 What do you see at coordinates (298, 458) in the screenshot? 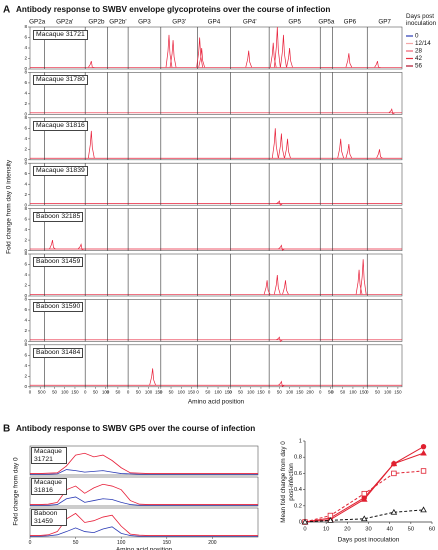
I see `y-tick-label: 0.8` at bounding box center [298, 458].